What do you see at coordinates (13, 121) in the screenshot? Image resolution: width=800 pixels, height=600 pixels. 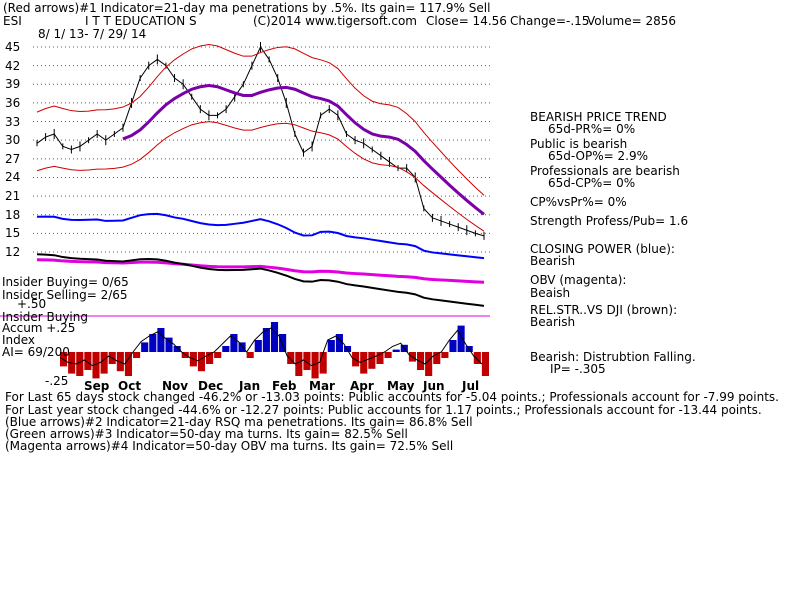 I see `price-tick-label: 33` at bounding box center [13, 121].